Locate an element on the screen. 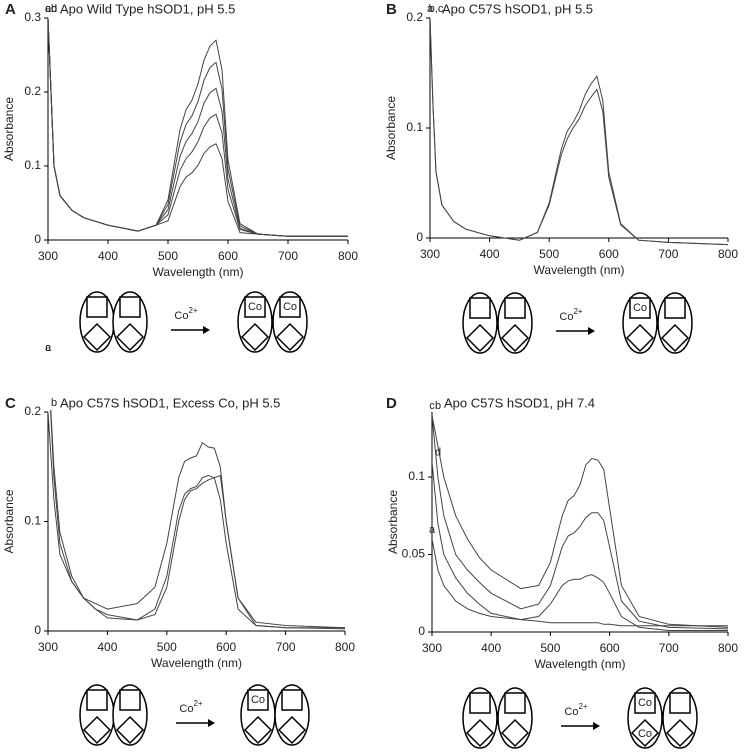 This screenshot has width=745, height=754. curve-label: c is located at coordinates (48, 9).